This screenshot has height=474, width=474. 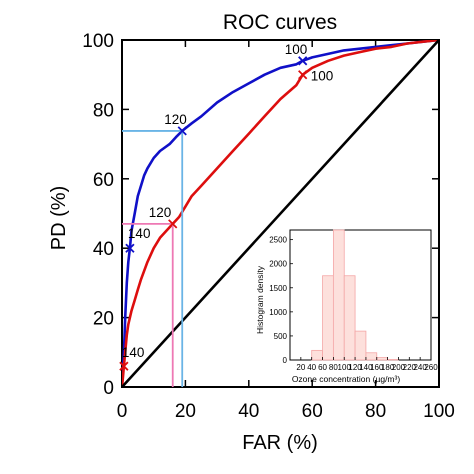 I want to click on chart-title: ROC curves, so click(x=280, y=22).